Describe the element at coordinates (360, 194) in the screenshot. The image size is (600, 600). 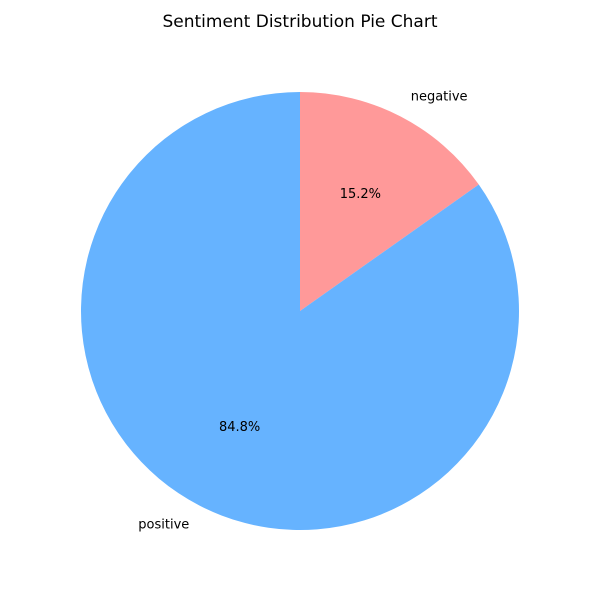
I see `pie-percent-label-negative: 15.2%` at that location.